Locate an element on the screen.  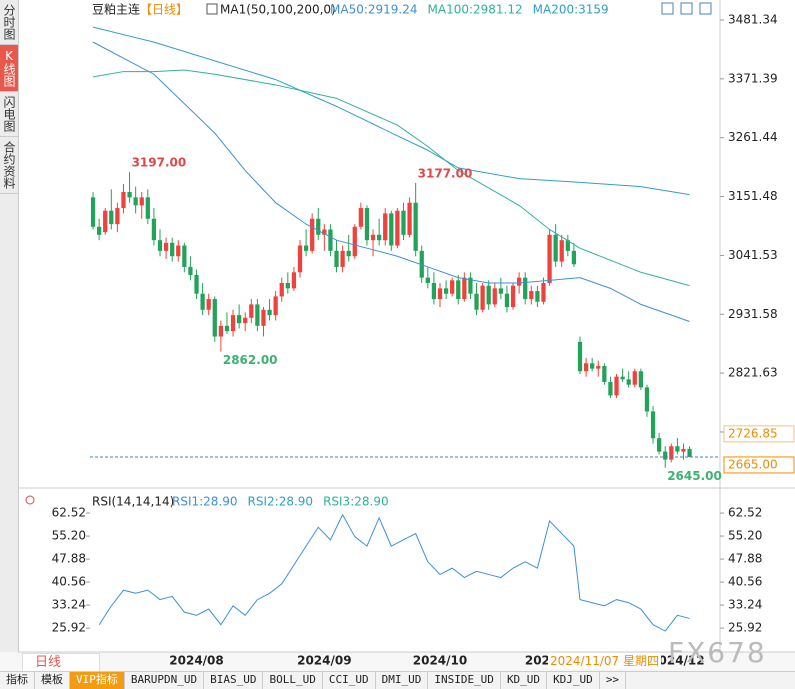
crosshair-label: 2024/11/07 星期四 is located at coordinates (604, 661).